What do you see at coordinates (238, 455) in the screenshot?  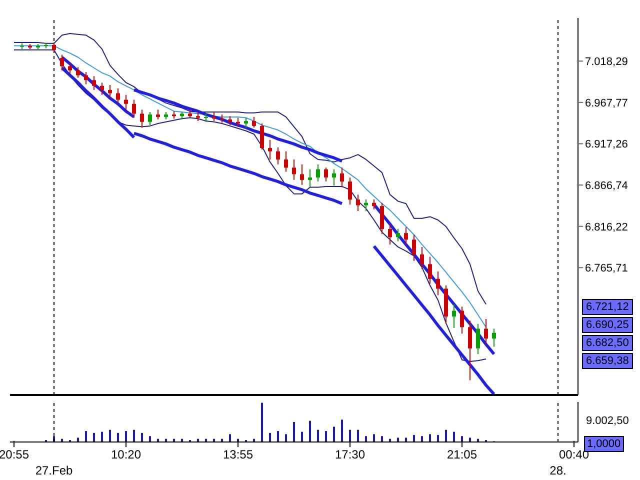 I see `x-tick-label: 13:55` at bounding box center [238, 455].